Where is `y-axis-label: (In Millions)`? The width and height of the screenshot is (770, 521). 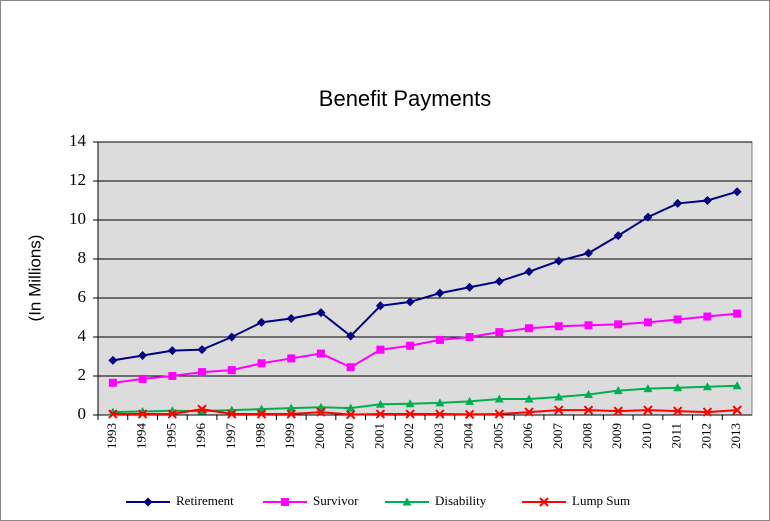 y-axis-label: (In Millions) is located at coordinates (34, 278).